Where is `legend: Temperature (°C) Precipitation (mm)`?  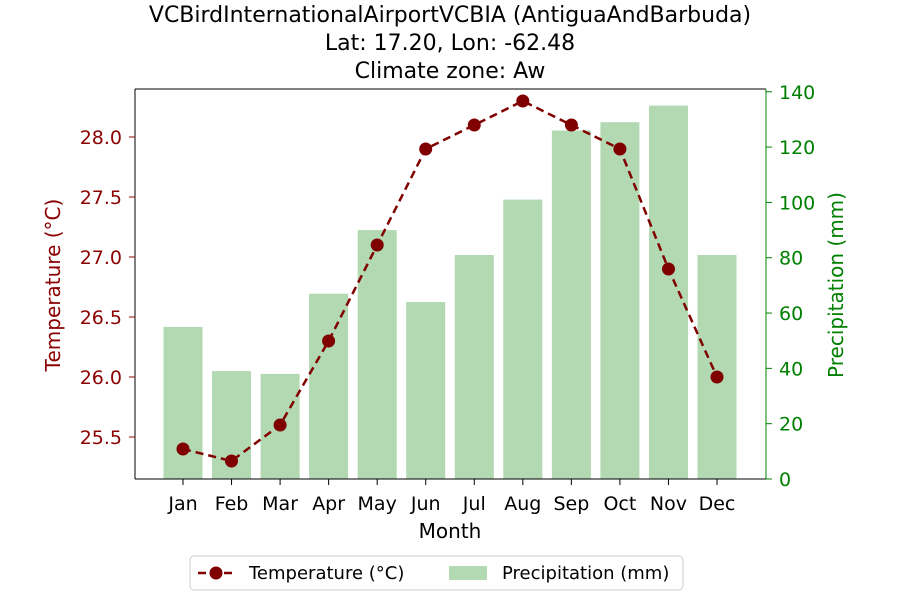 legend: Temperature (°C) Precipitation (mm) is located at coordinates (436, 573).